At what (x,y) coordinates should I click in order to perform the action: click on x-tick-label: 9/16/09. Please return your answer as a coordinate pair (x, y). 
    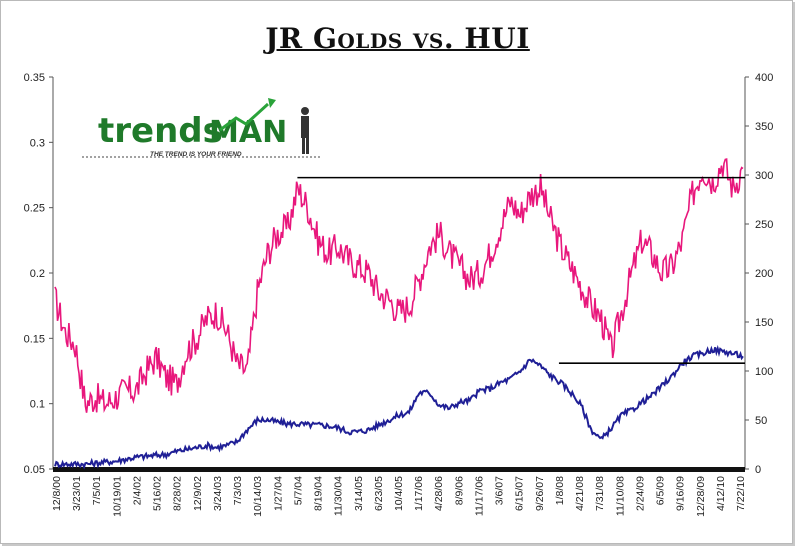
    Looking at the image, I should click on (681, 493).